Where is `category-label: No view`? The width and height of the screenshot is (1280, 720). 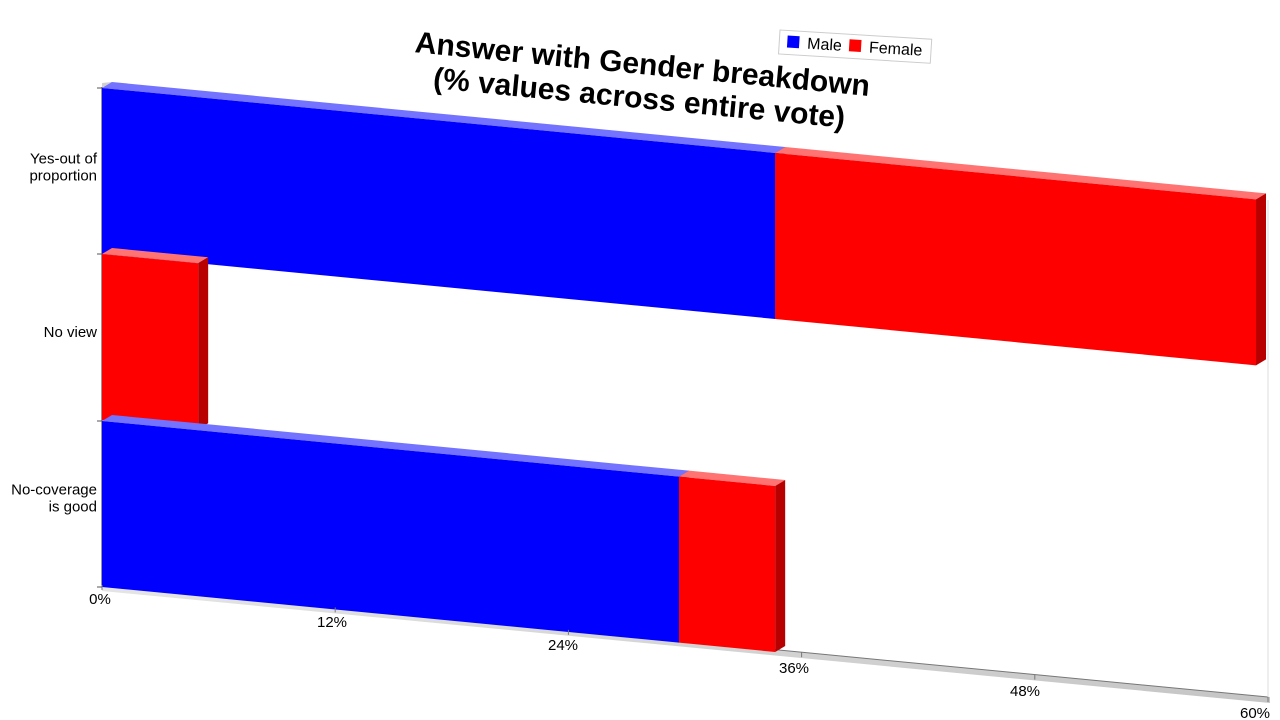 category-label: No view is located at coordinates (71, 332).